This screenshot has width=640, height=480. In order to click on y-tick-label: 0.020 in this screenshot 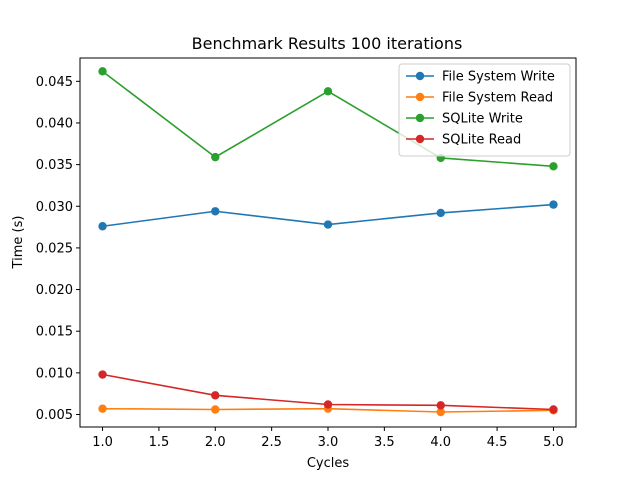, I will do `click(54, 290)`.